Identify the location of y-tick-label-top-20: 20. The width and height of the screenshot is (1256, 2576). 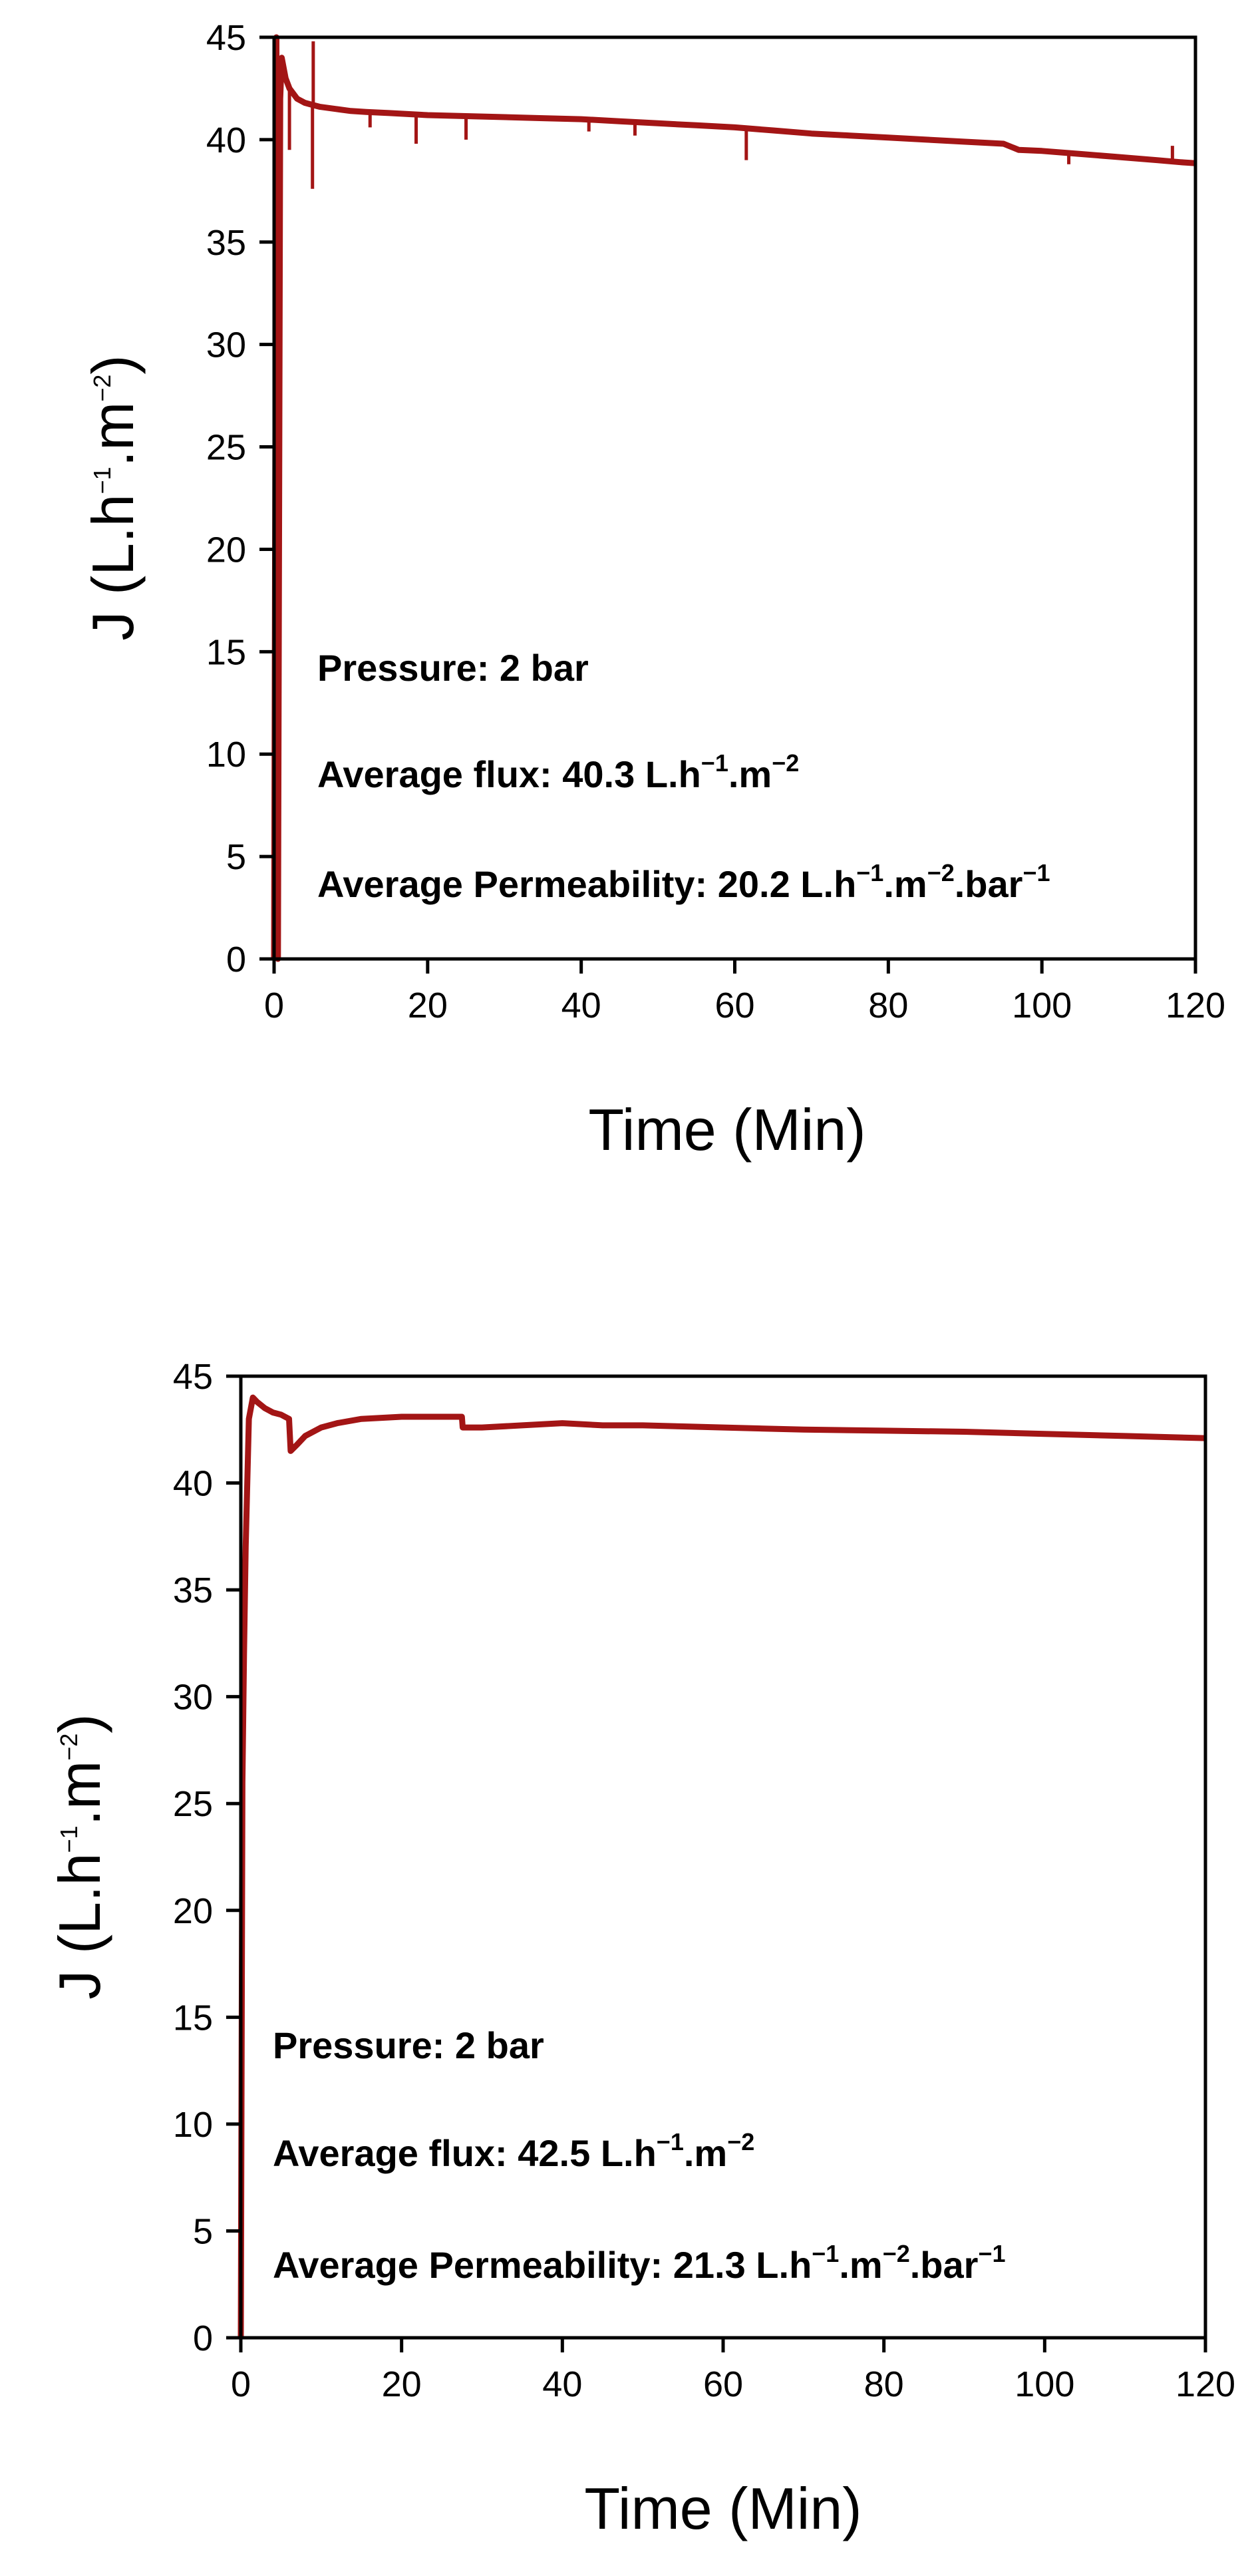
(226, 550).